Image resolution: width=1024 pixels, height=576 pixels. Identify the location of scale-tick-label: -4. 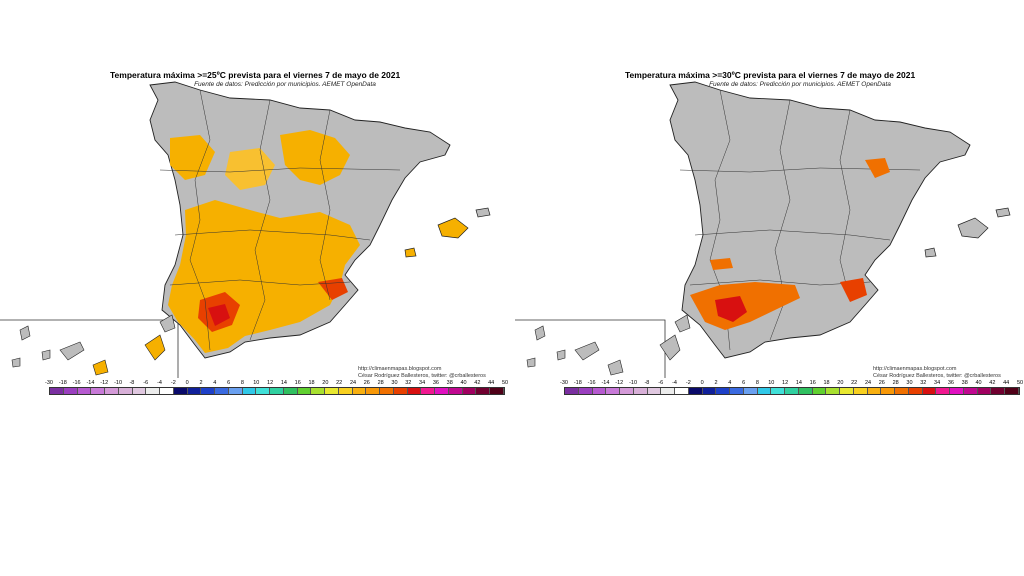
(674, 383).